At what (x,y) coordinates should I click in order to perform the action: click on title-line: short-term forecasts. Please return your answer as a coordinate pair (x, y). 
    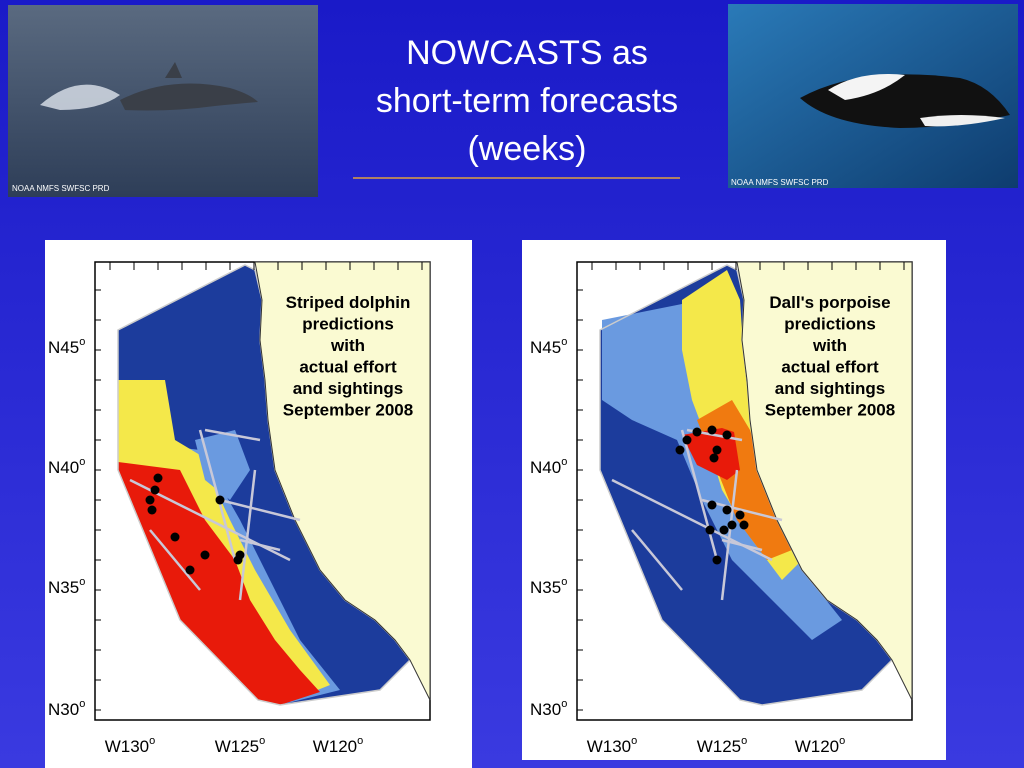
    Looking at the image, I should click on (527, 101).